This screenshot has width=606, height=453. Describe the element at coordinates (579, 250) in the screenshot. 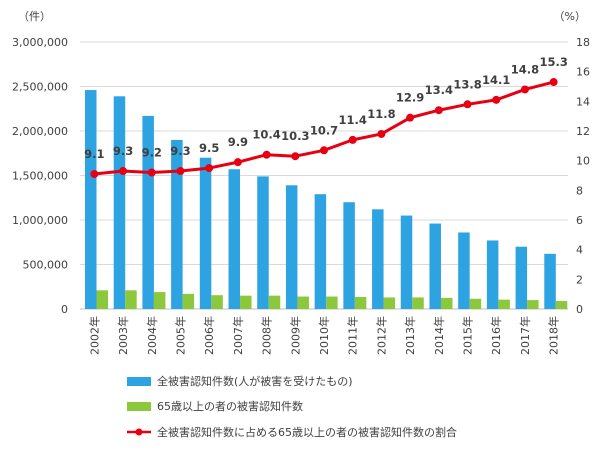

I see `right-tick-label: 4` at that location.